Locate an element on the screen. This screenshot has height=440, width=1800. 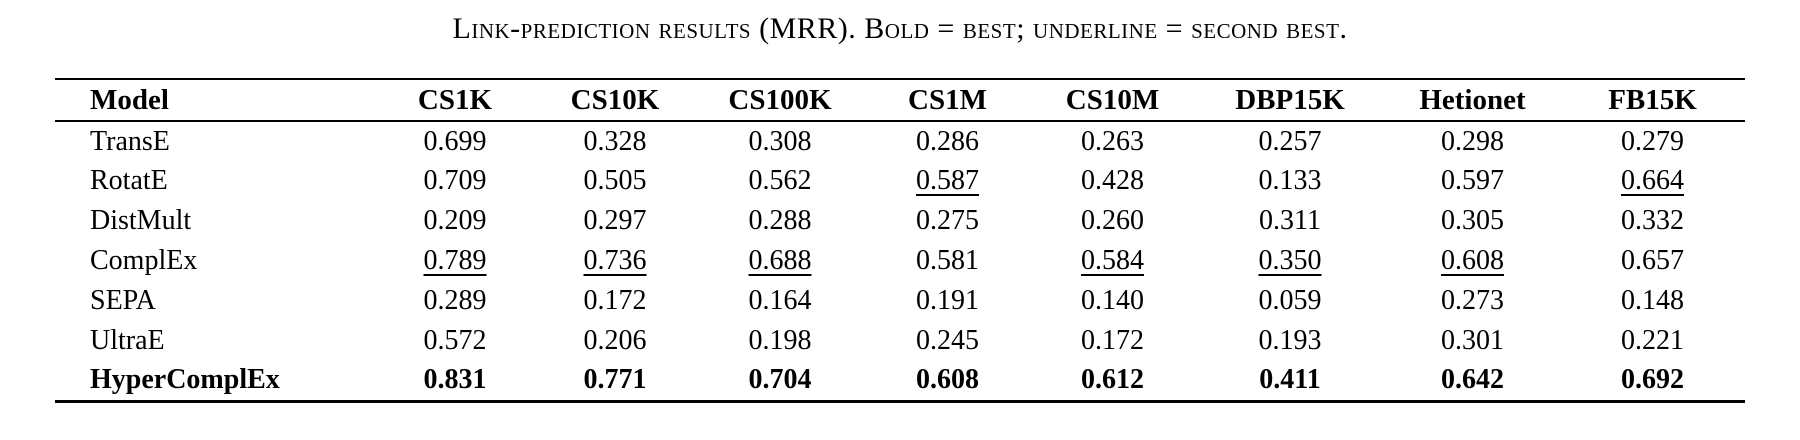
table-cell: 0.597 is located at coordinates (1472, 181).